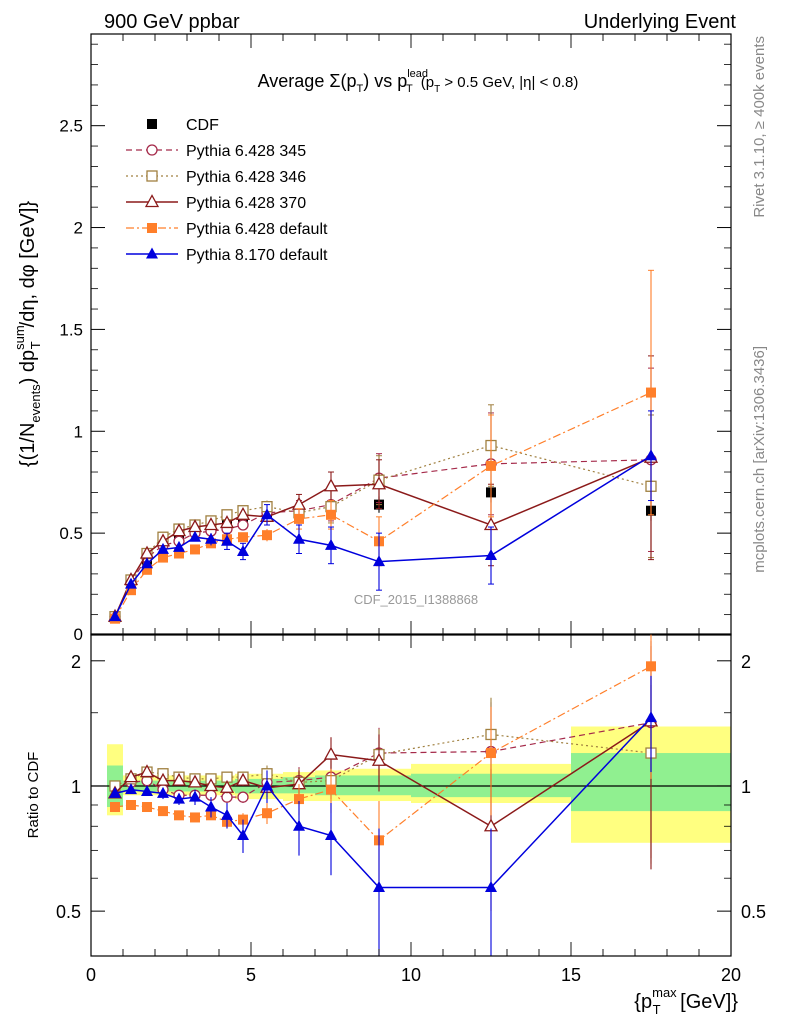 This screenshot has height=1024, width=786. I want to click on x-tick-label: 10, so click(411, 975).